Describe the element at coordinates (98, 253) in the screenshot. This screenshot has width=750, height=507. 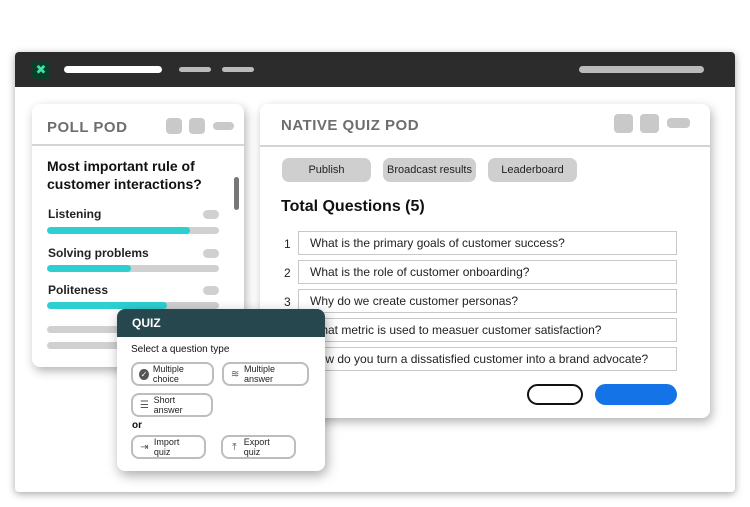
I see `poll-option-label: Solving problems` at that location.